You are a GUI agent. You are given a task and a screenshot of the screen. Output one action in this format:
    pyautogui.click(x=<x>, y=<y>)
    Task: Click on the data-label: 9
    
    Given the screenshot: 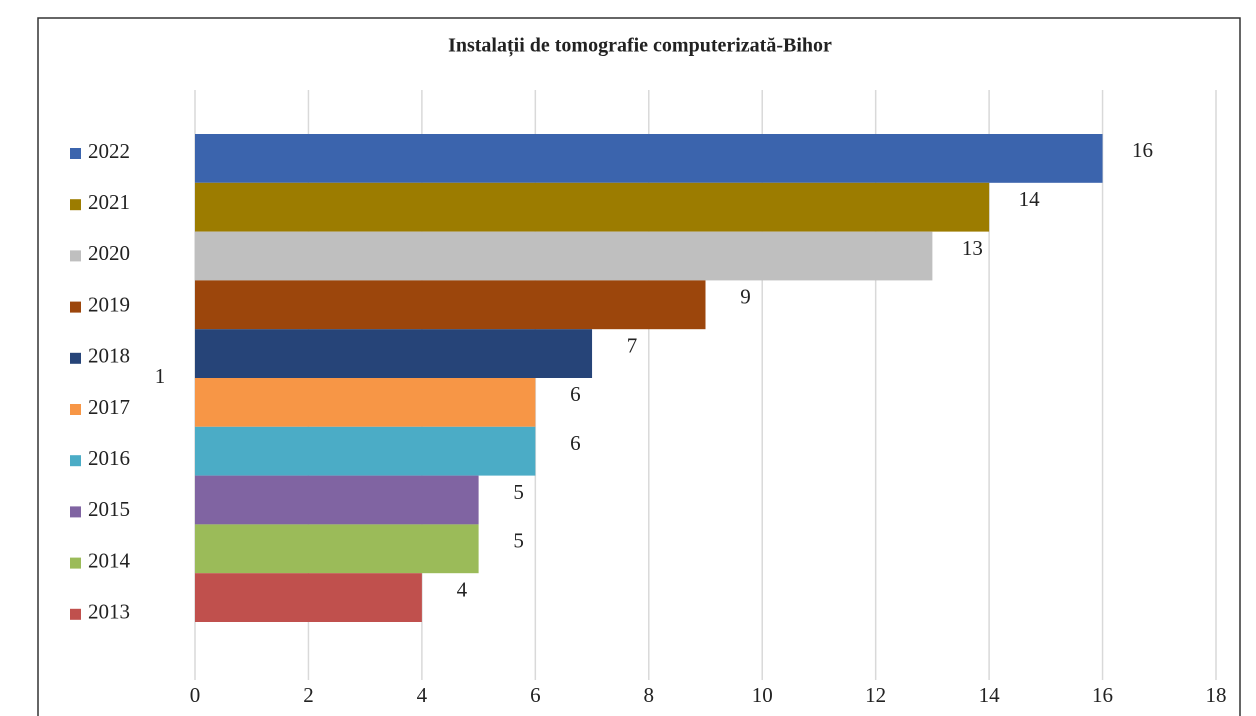 What is the action you would take?
    pyautogui.click(x=745, y=297)
    